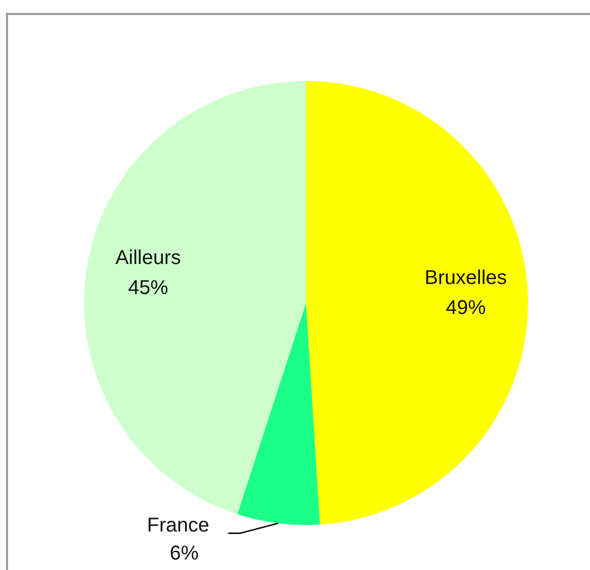 Image resolution: width=590 pixels, height=570 pixels. What do you see at coordinates (178, 525) in the screenshot?
I see `slice-label: France` at bounding box center [178, 525].